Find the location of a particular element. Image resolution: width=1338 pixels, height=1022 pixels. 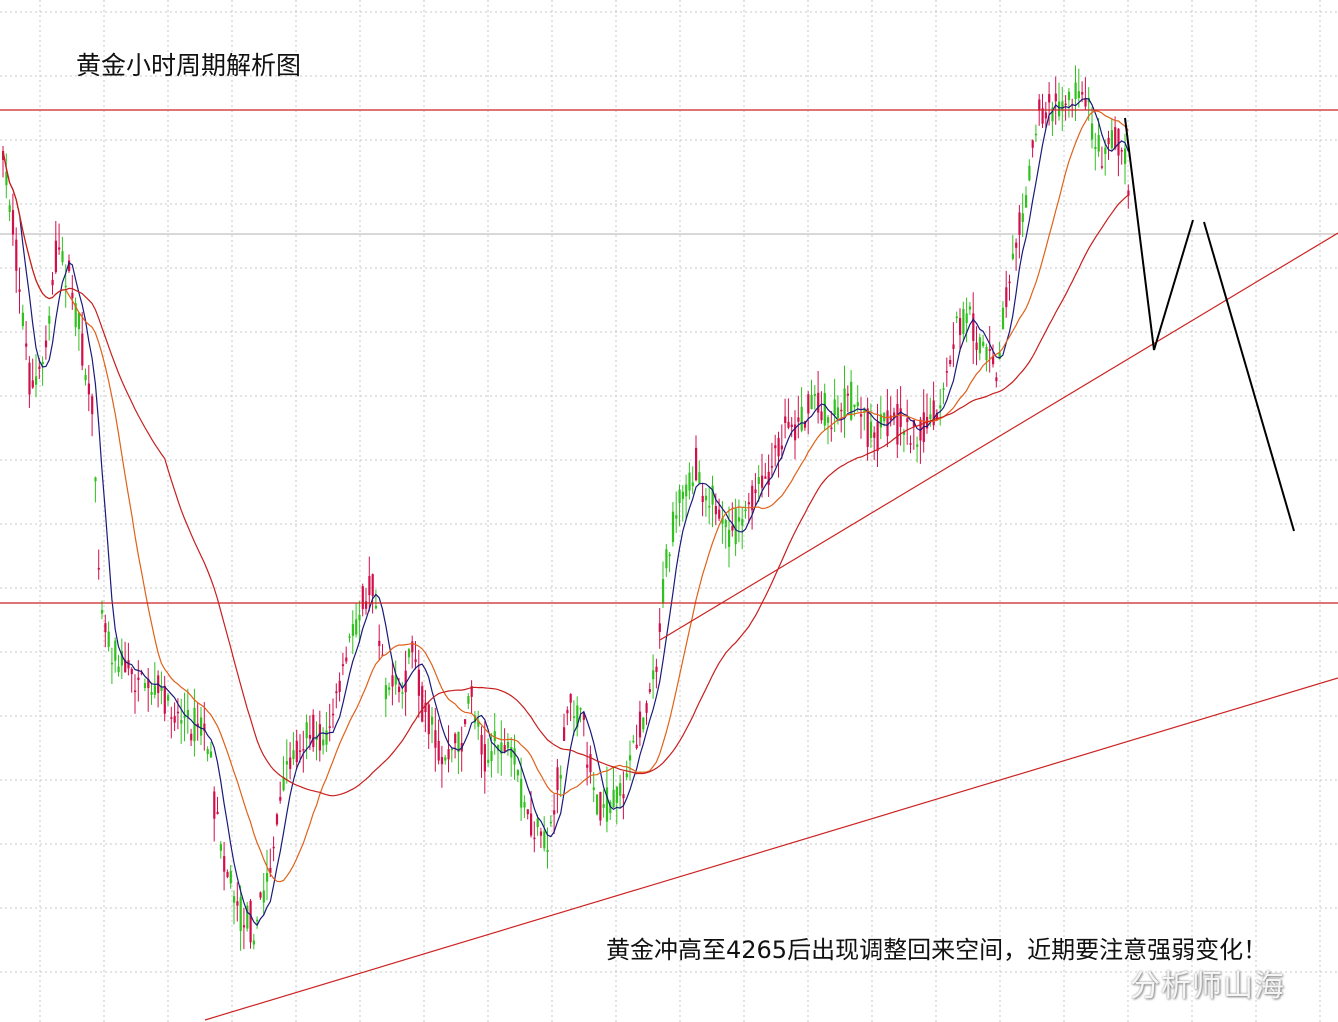

projection-drop-rebound is located at coordinates (1159, 234).